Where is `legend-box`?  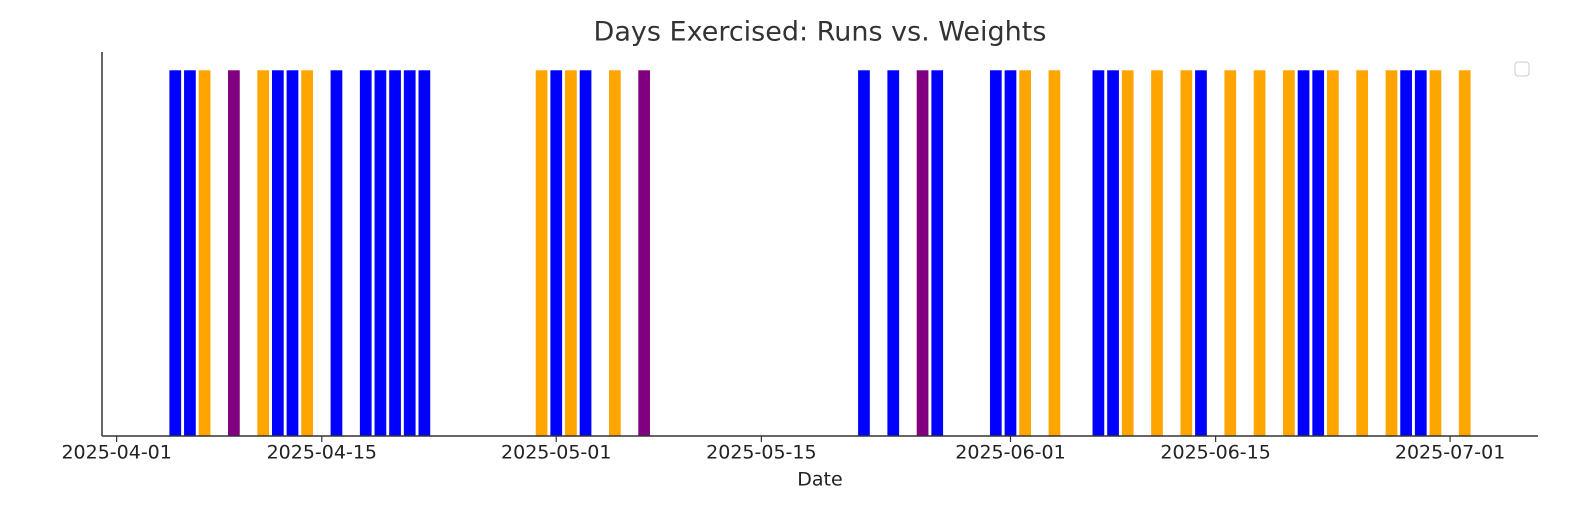
legend-box is located at coordinates (1522, 69).